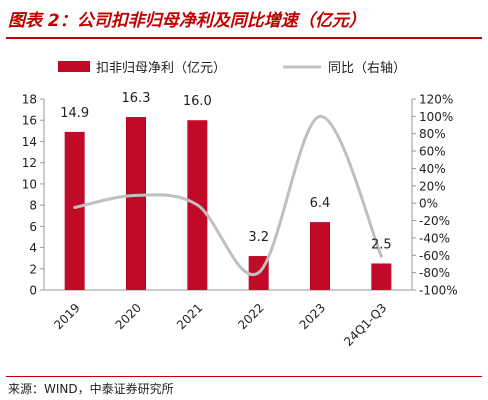  Describe the element at coordinates (250, 316) in the screenshot. I see `x-tick-label: 2022` at that location.